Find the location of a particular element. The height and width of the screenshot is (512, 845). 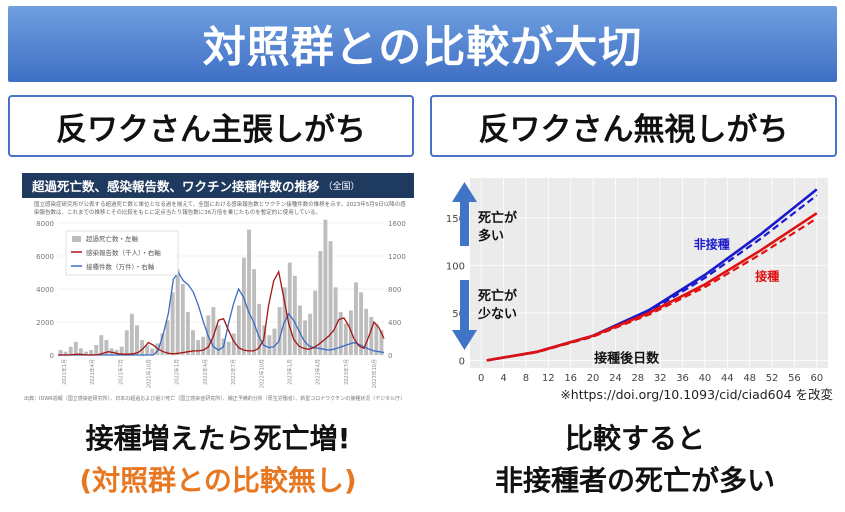

right-axis-tick: 1200 is located at coordinates (397, 257).